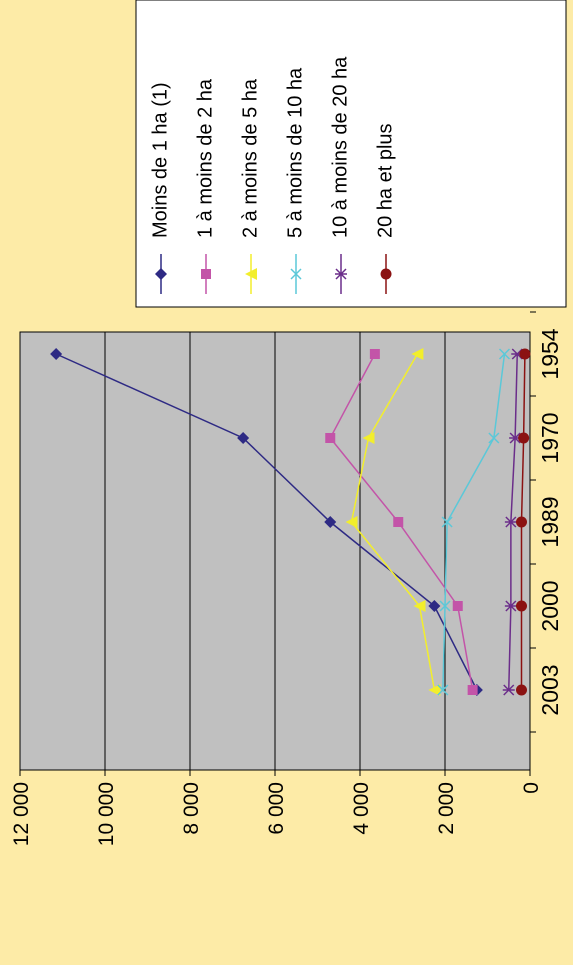 The height and width of the screenshot is (965, 573). What do you see at coordinates (205, 158) in the screenshot?
I see `legend-label: 1 à moins de 2 ha` at bounding box center [205, 158].